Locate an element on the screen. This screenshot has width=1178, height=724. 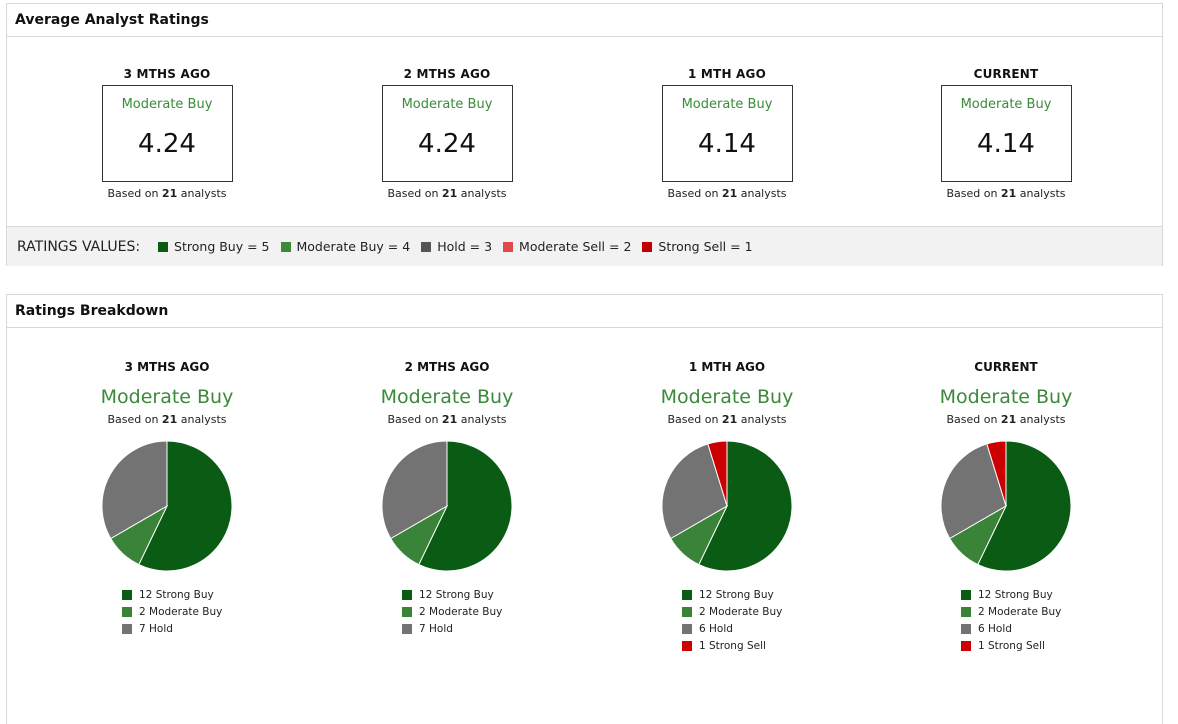
legend-item-moderate-sell: Moderate Sell = 2 is located at coordinates (567, 246).